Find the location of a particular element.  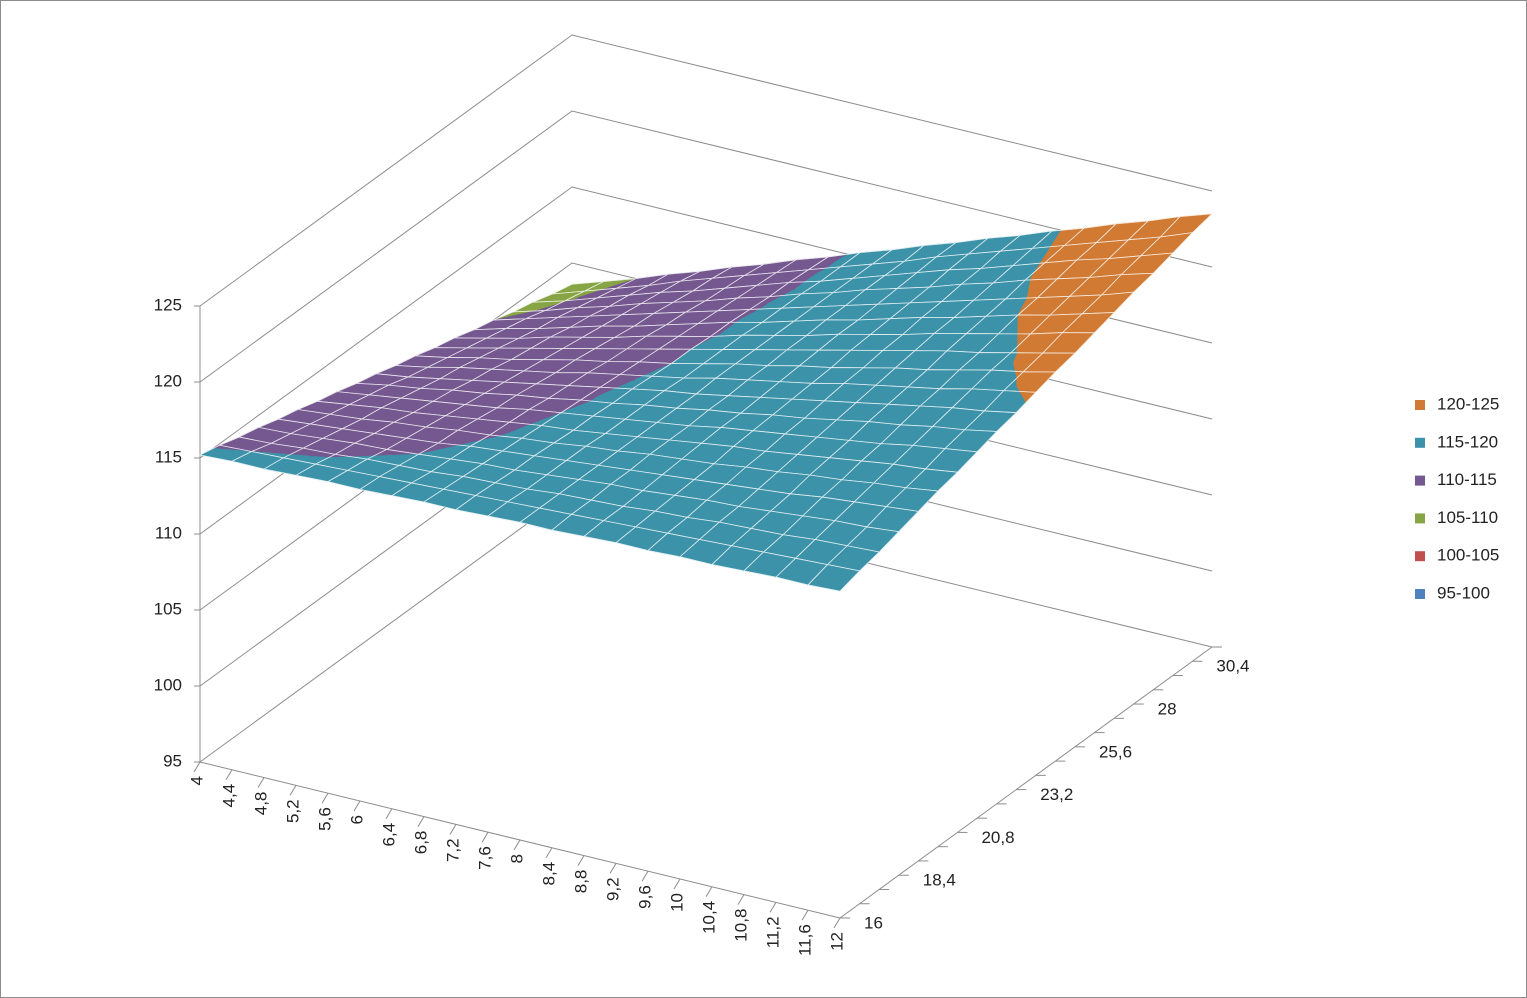

legend-label: 95-100 is located at coordinates (1463, 592).